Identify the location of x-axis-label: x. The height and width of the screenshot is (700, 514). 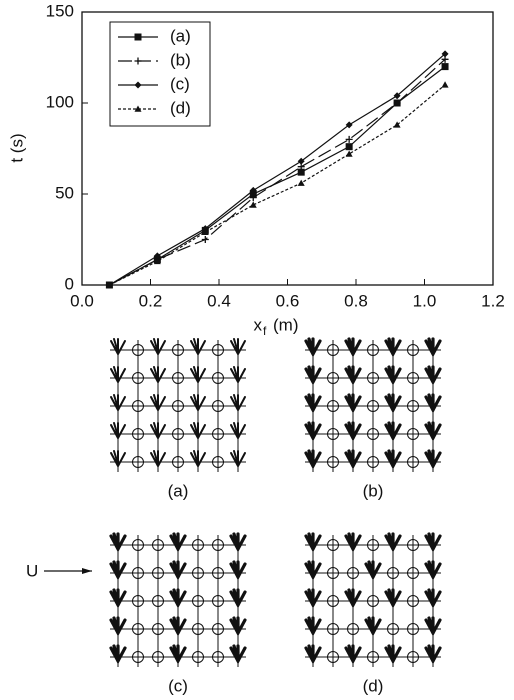
(258, 324).